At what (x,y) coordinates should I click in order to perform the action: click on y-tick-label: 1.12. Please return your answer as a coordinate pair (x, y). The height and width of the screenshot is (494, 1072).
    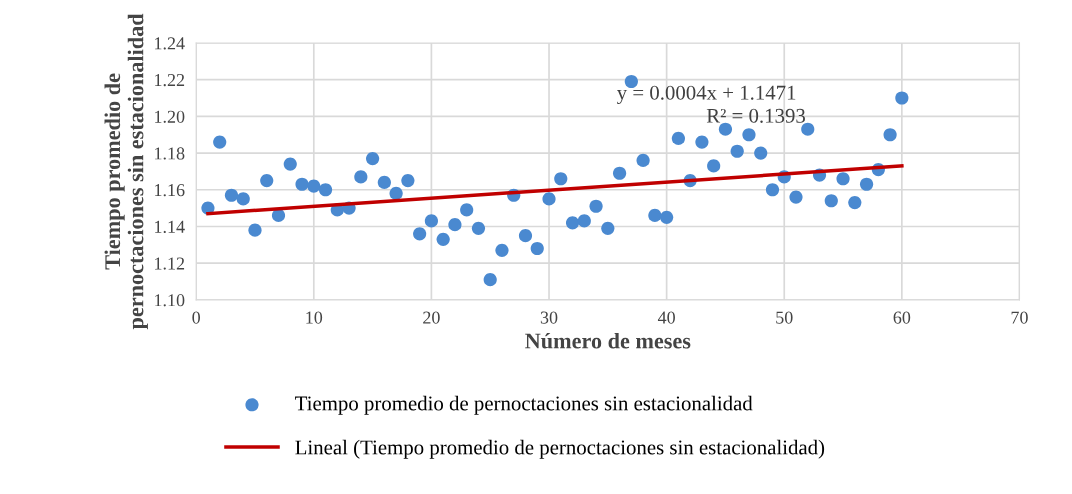
    Looking at the image, I should click on (170, 263).